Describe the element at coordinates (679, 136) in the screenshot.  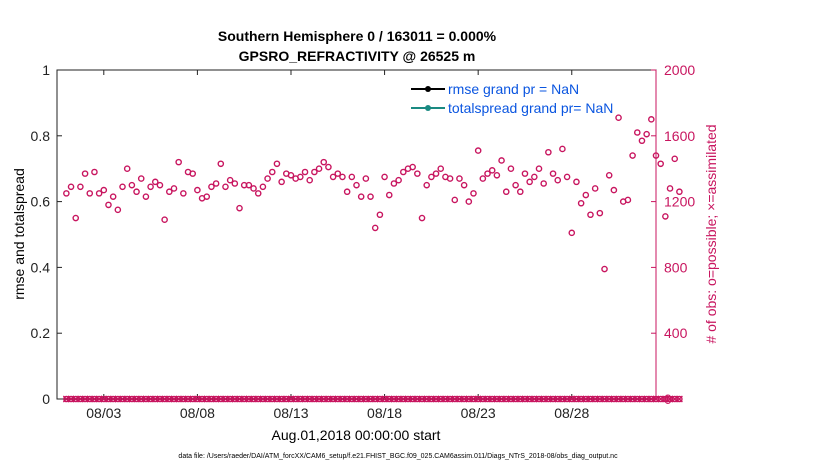
I see `right-y-tick-label: 1600` at that location.